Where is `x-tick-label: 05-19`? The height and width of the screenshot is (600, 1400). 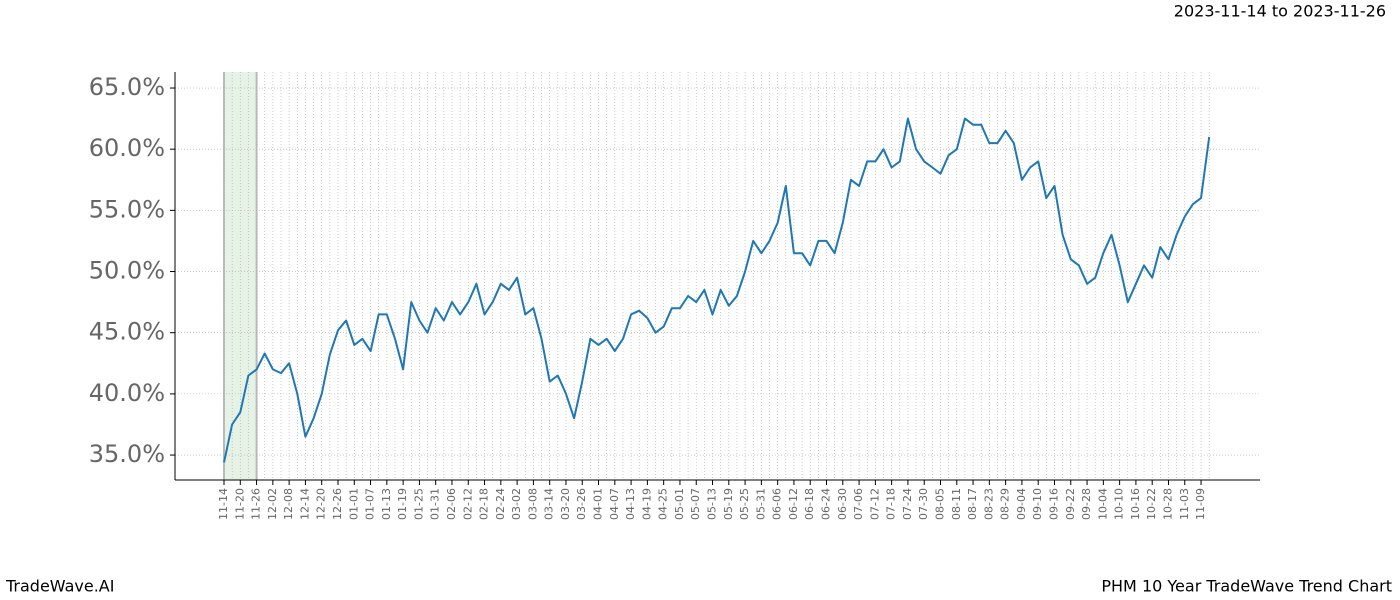
x-tick-label: 05-19 is located at coordinates (728, 504).